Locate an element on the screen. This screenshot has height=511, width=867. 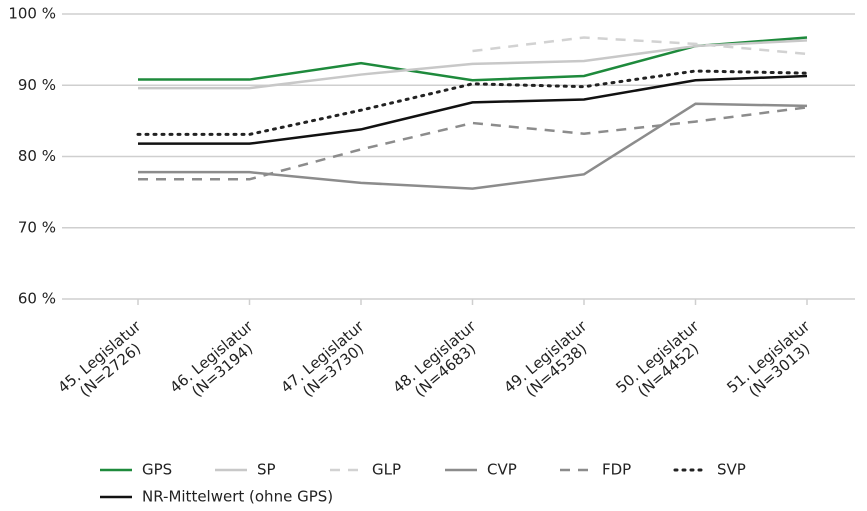
legend-label: FDP is located at coordinates (616, 470).